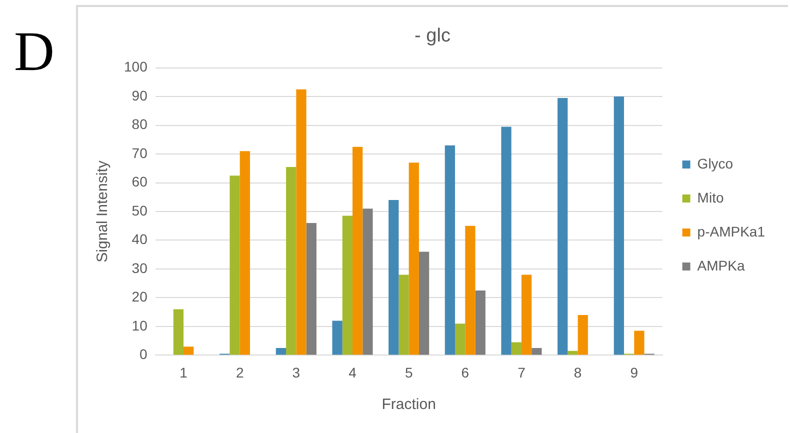 This screenshot has height=433, width=790. Describe the element at coordinates (240, 372) in the screenshot. I see `x-tick-label: 2` at that location.